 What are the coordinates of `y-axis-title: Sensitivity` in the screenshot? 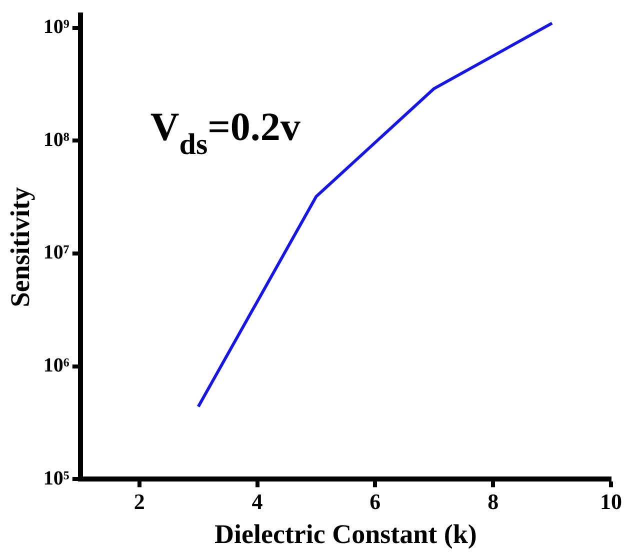 It's located at (20, 247).